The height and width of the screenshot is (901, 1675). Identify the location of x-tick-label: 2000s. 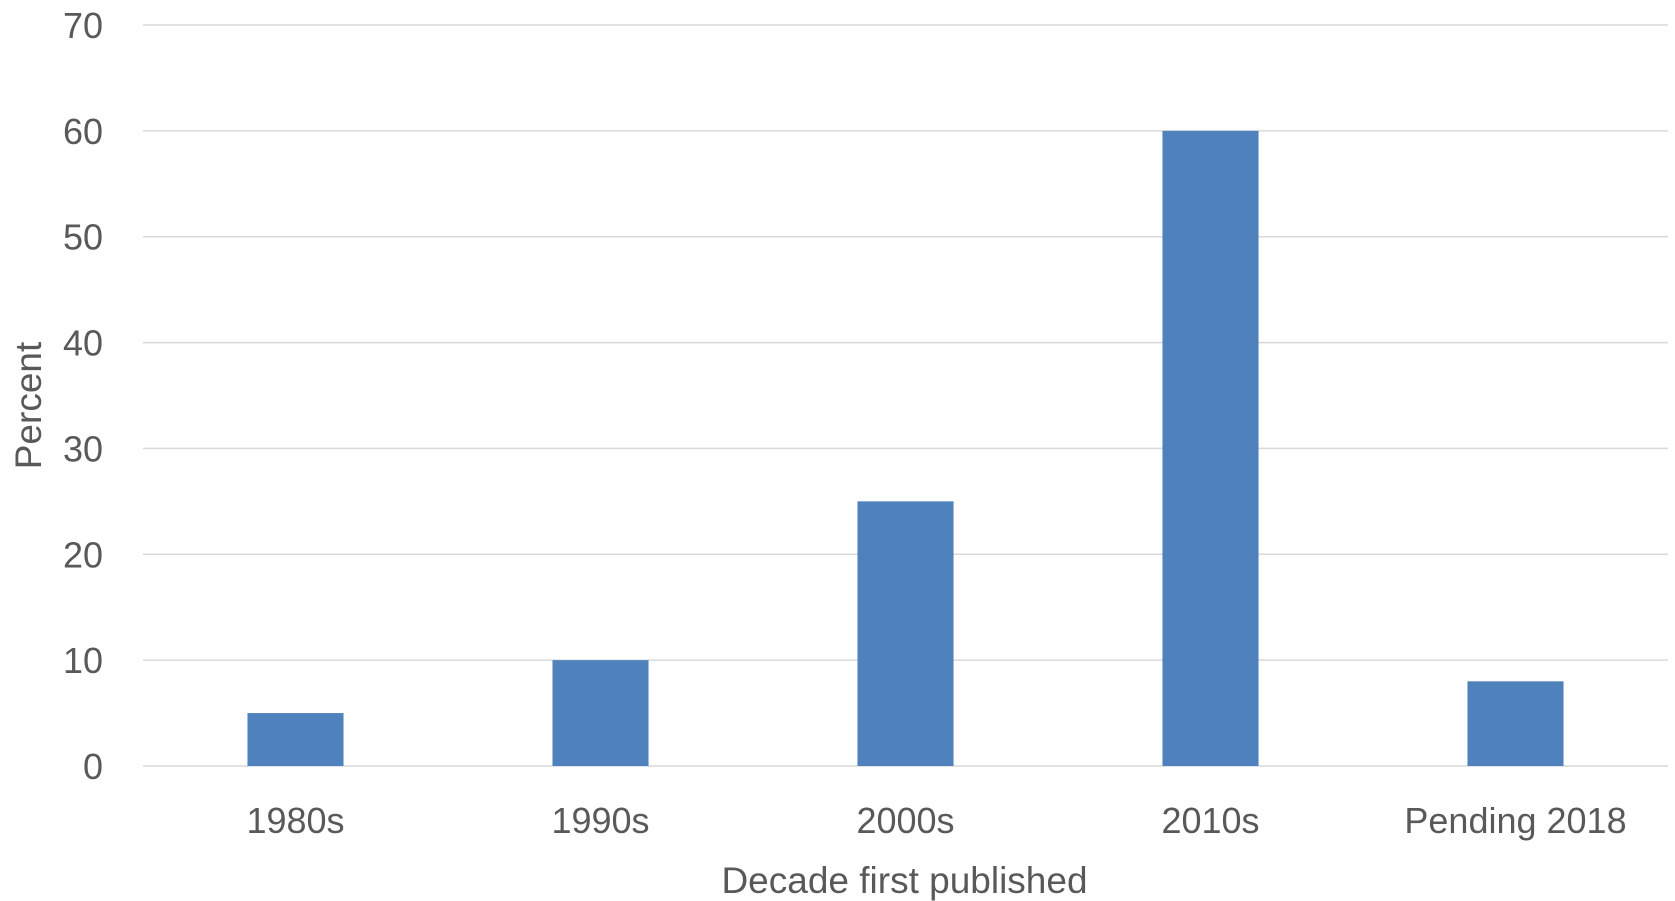
(905, 820).